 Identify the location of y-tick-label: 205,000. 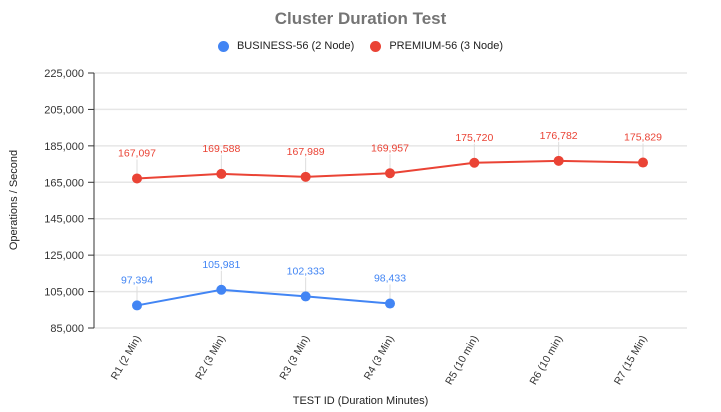
(64, 110).